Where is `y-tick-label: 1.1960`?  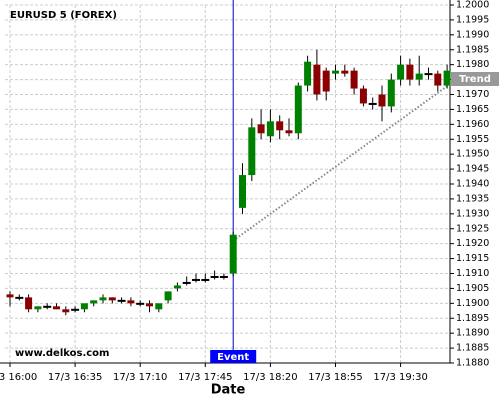 y-tick-label: 1.1960 is located at coordinates (472, 124).